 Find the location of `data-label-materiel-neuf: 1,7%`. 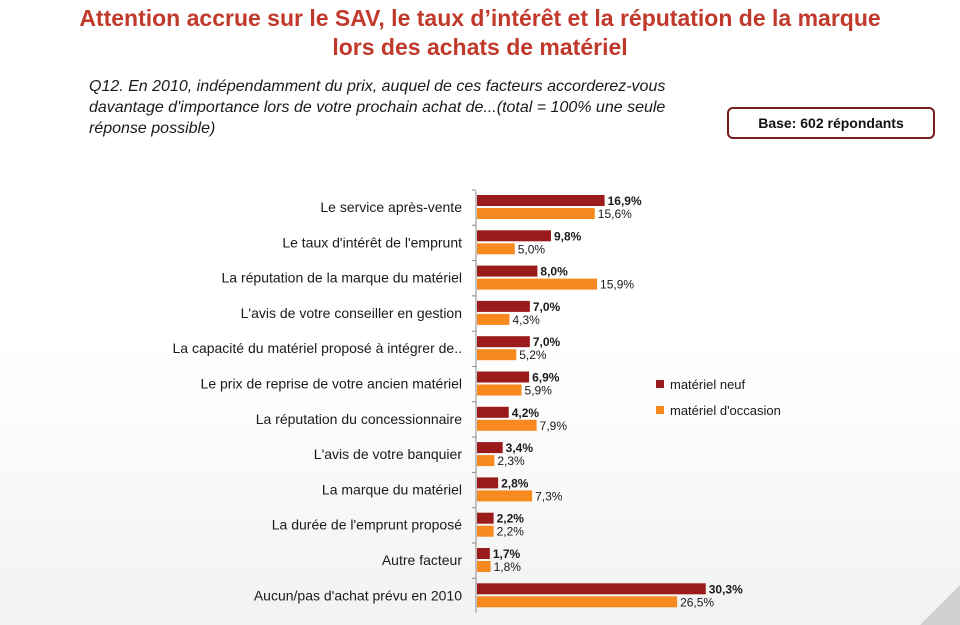

data-label-materiel-neuf: 1,7% is located at coordinates (507, 554).